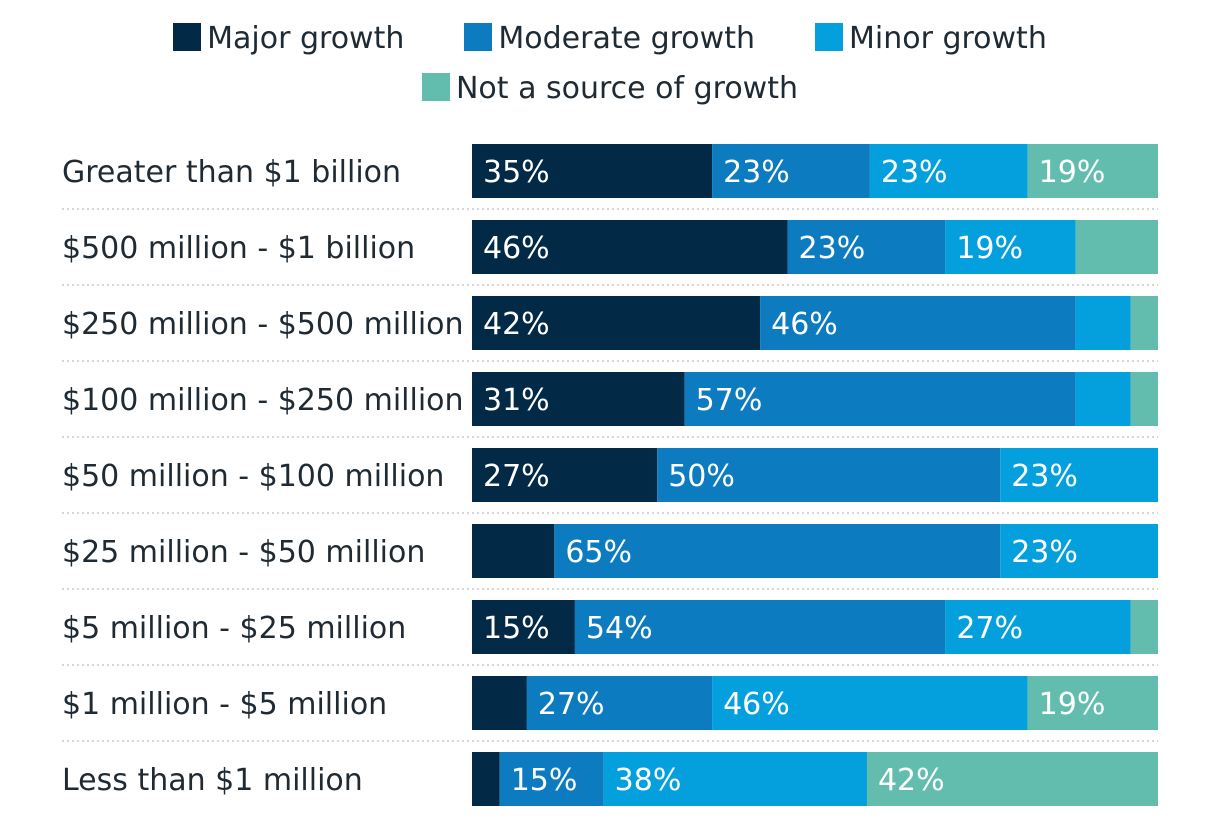 This screenshot has height=818, width=1220. What do you see at coordinates (516, 400) in the screenshot?
I see `data-label: 31%` at bounding box center [516, 400].